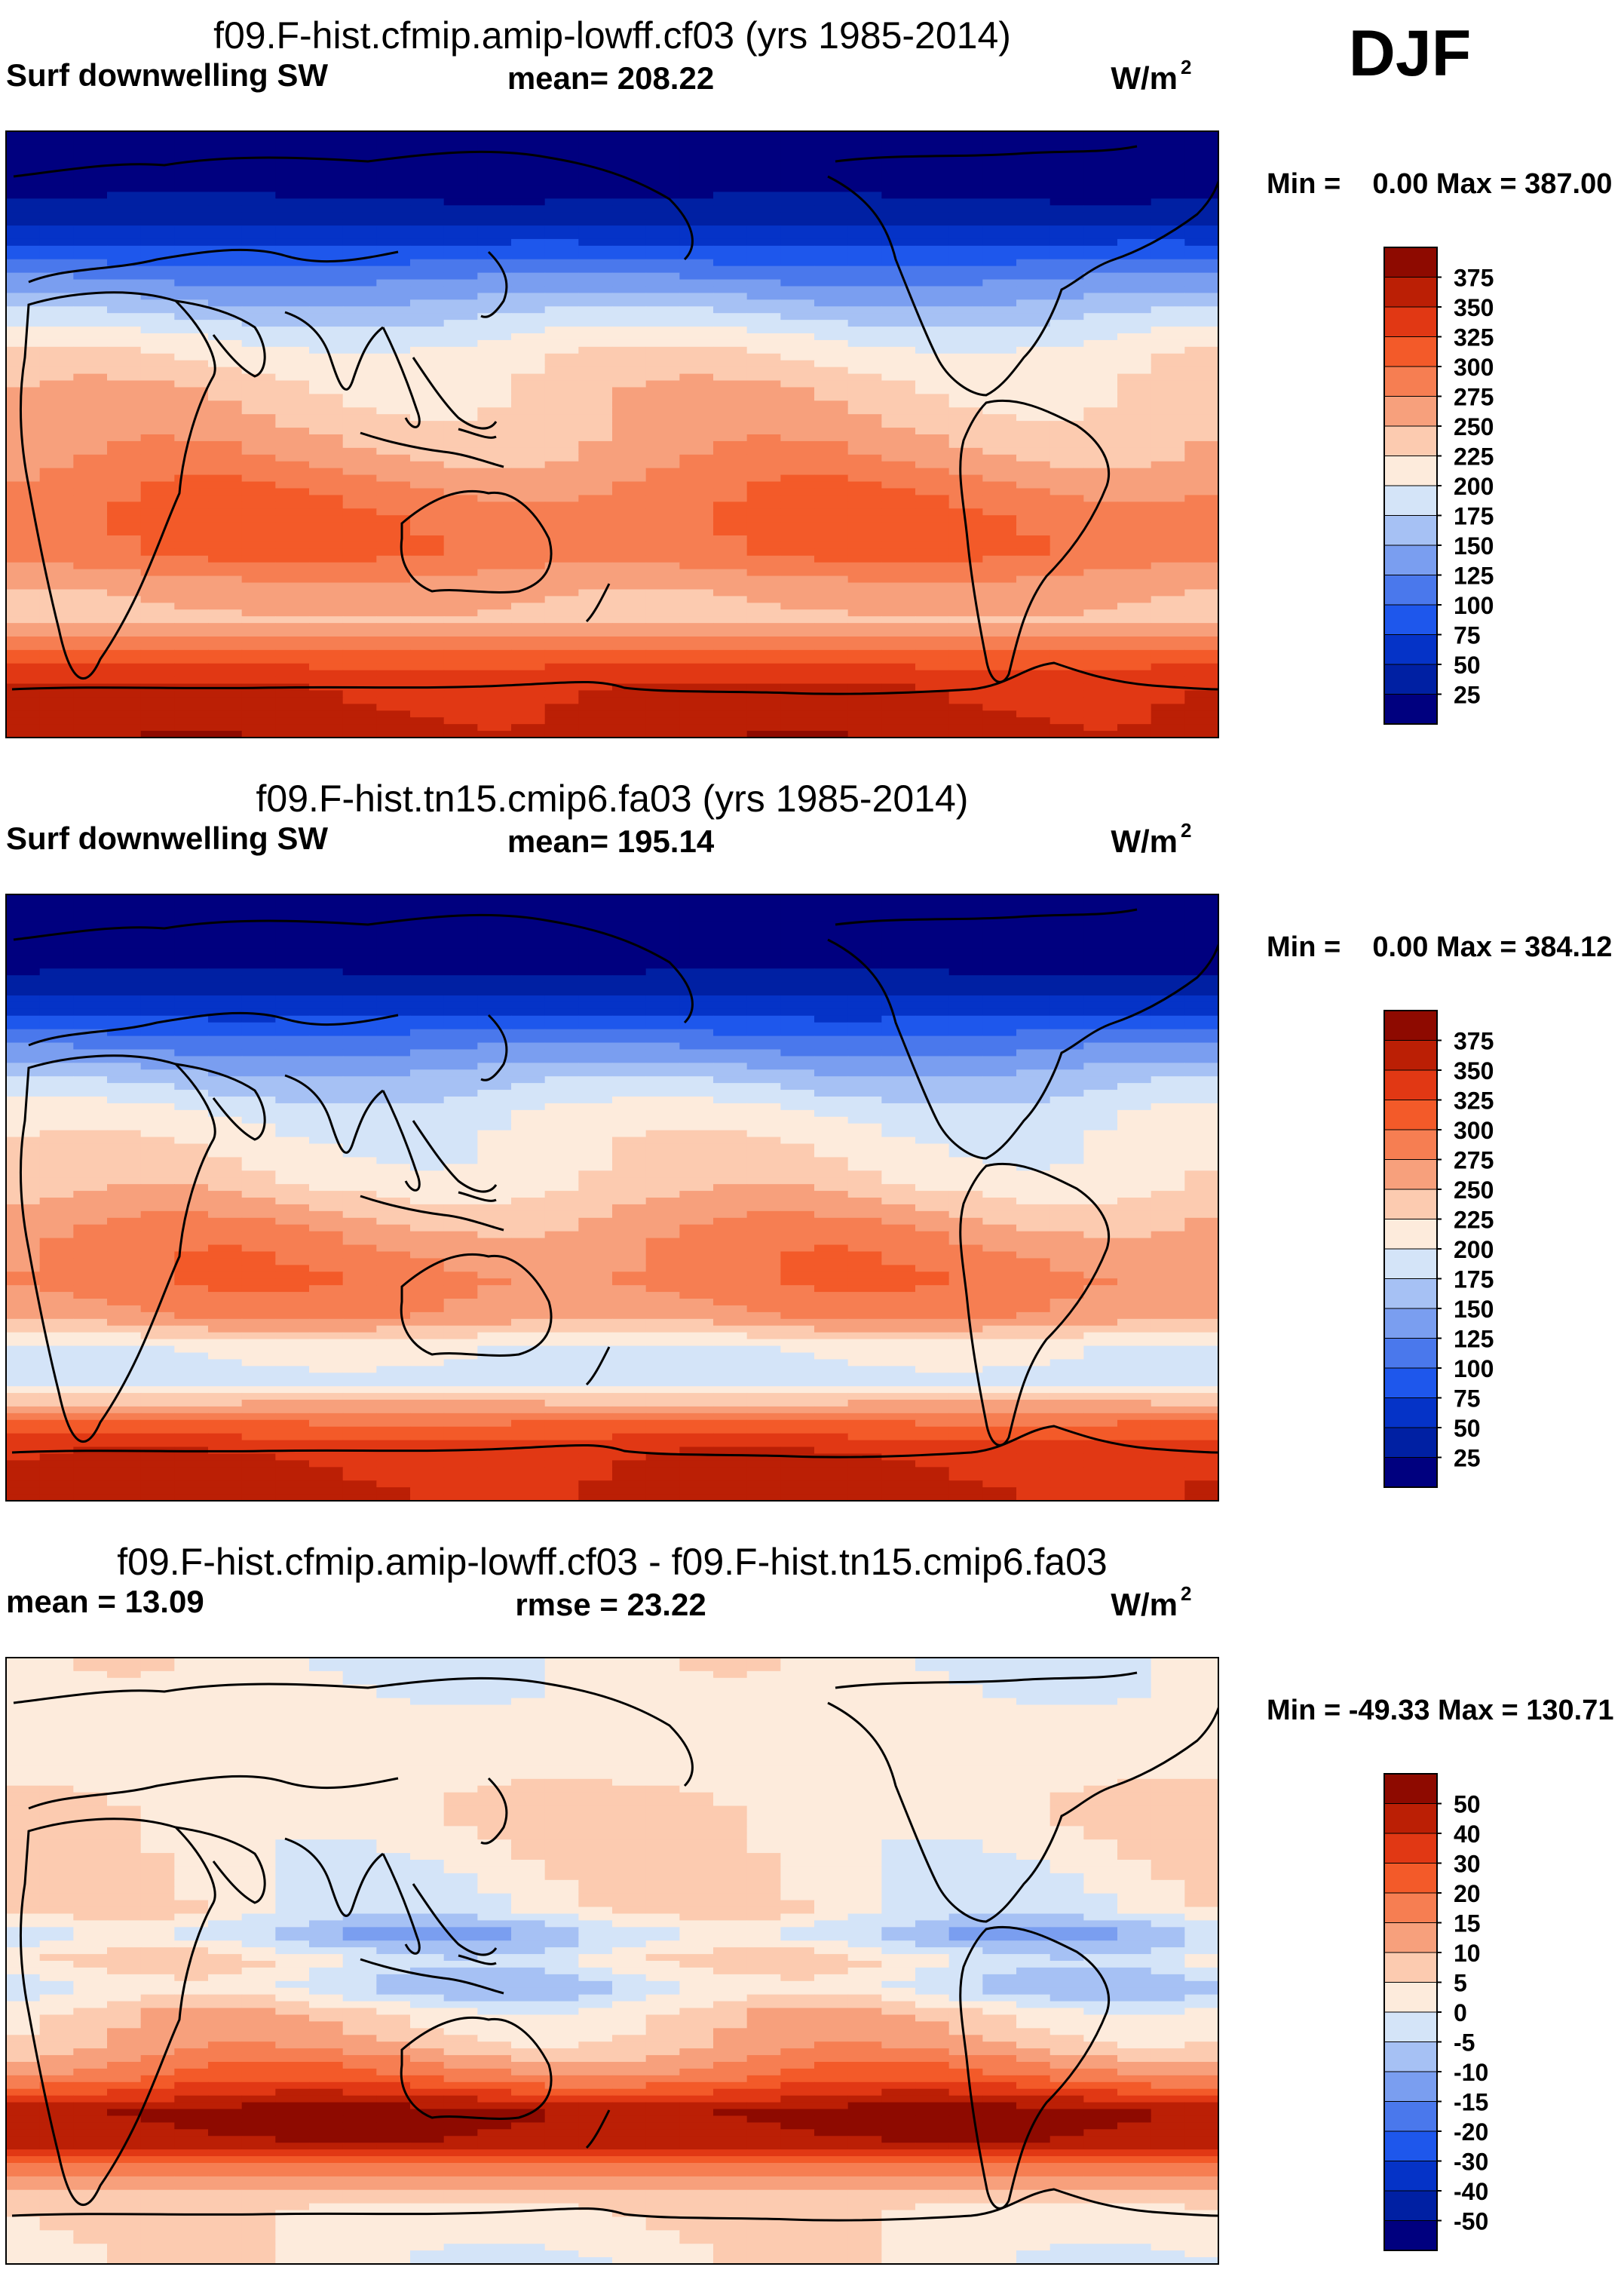 Image resolution: width=1624 pixels, height=2270 pixels. I want to click on colorbar-label: 100, so click(1474, 606).